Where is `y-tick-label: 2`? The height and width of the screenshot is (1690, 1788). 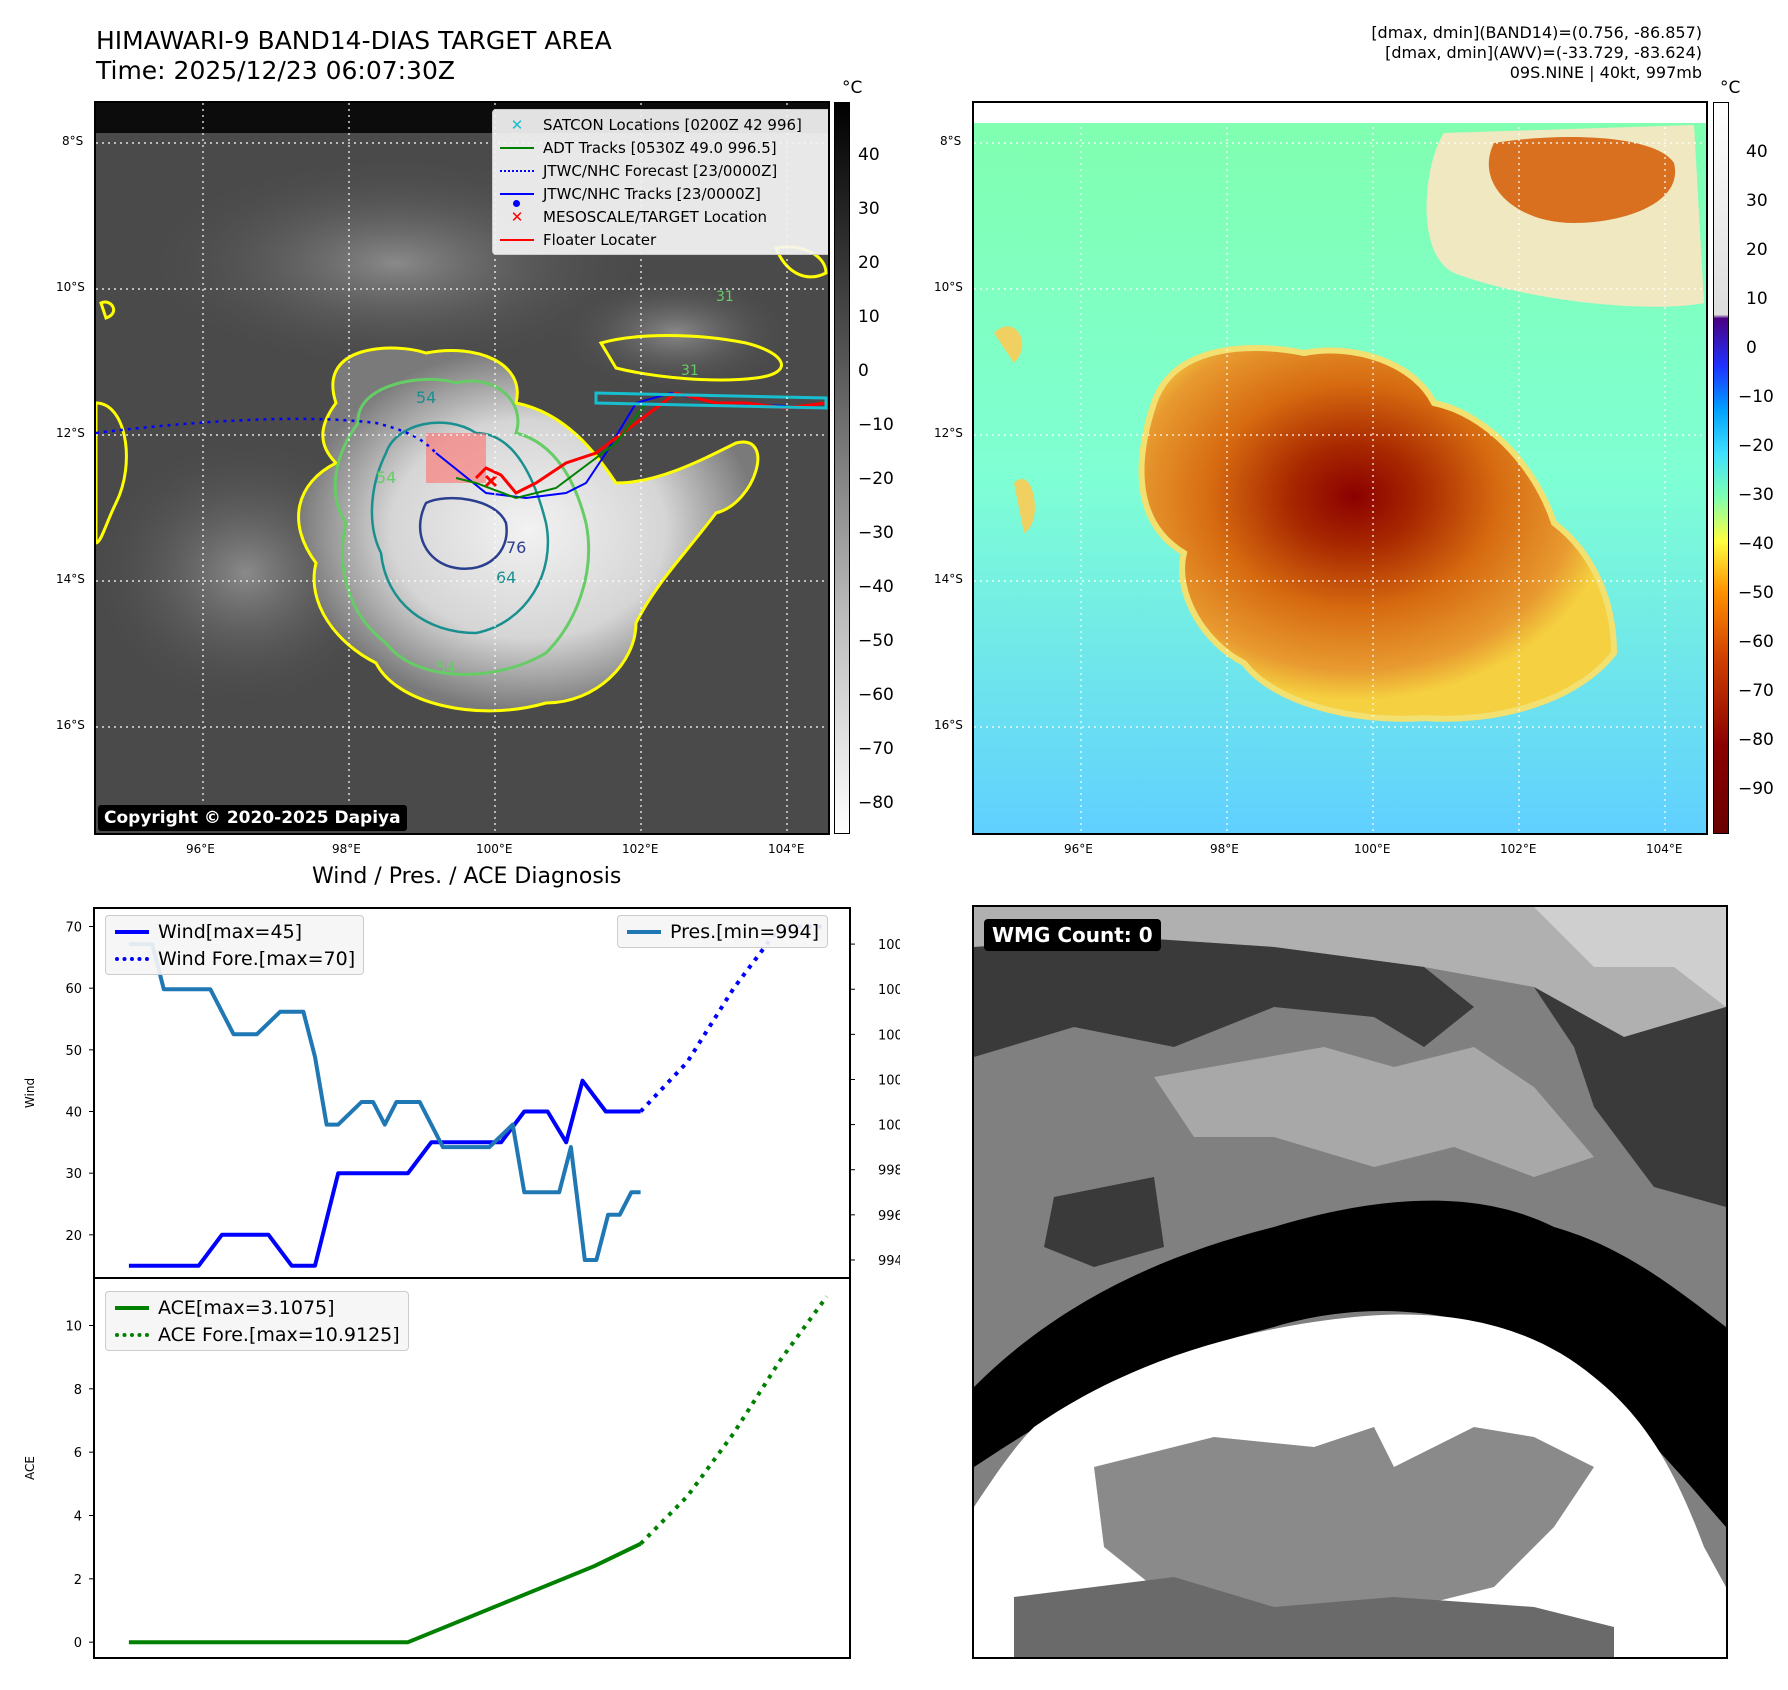
y-tick-label: 2 is located at coordinates (78, 1580).